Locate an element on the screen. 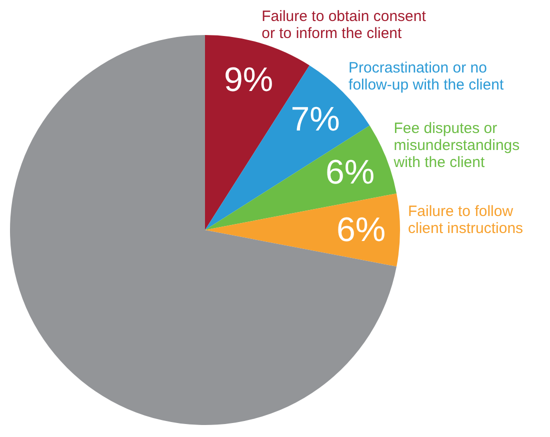  data-label: 7% is located at coordinates (315, 119).